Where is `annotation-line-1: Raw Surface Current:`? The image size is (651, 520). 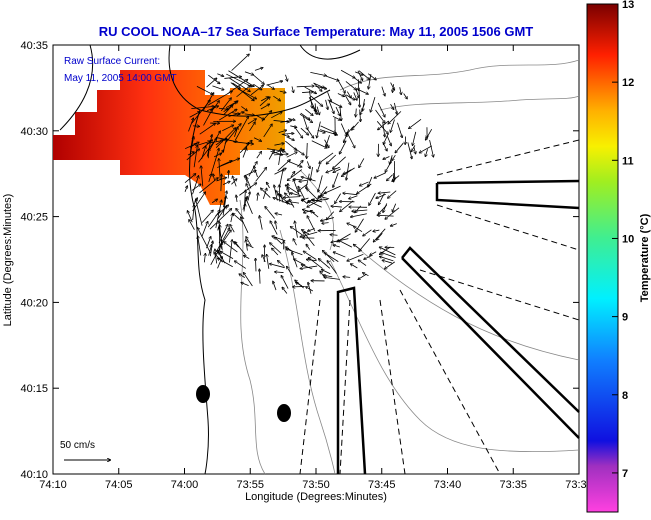
annotation-line-1: Raw Surface Current: is located at coordinates (112, 61).